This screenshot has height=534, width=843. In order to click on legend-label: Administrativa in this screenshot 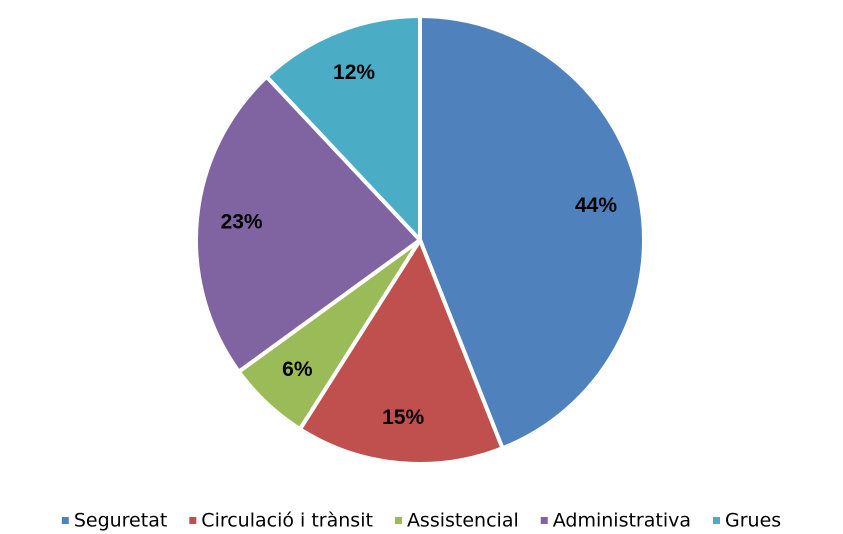, I will do `click(622, 521)`.